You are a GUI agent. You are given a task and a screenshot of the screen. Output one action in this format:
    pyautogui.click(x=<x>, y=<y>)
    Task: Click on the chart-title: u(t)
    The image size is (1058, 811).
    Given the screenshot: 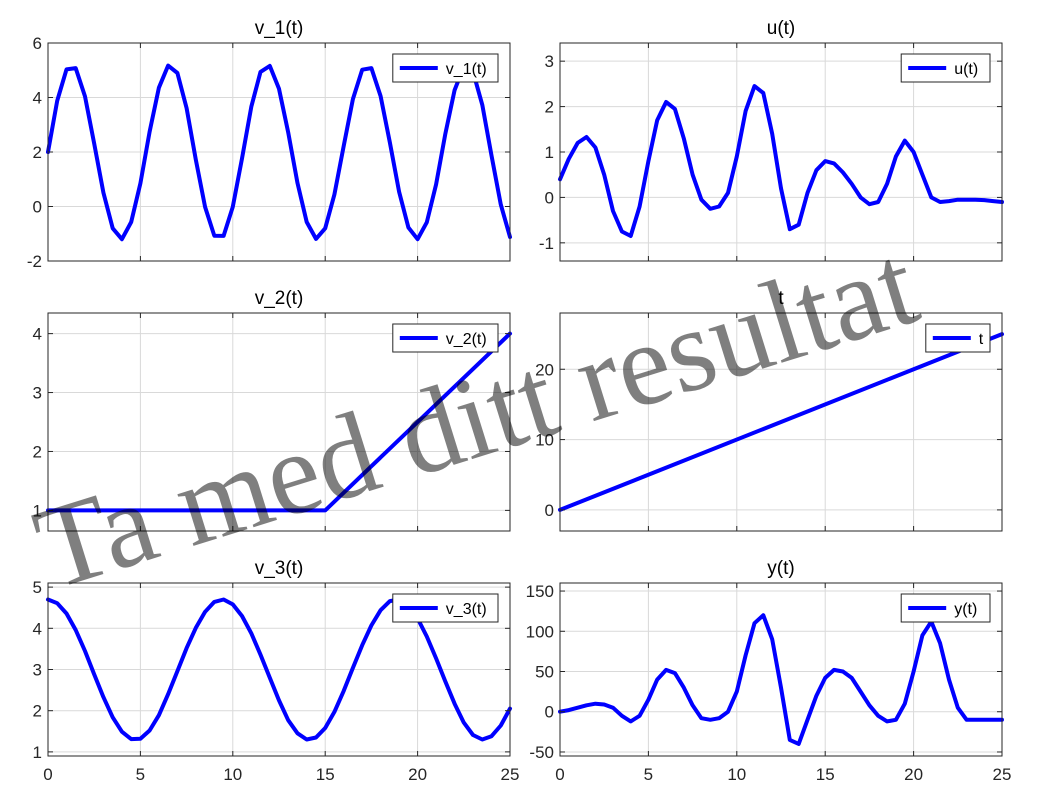 What is the action you would take?
    pyautogui.click(x=781, y=28)
    